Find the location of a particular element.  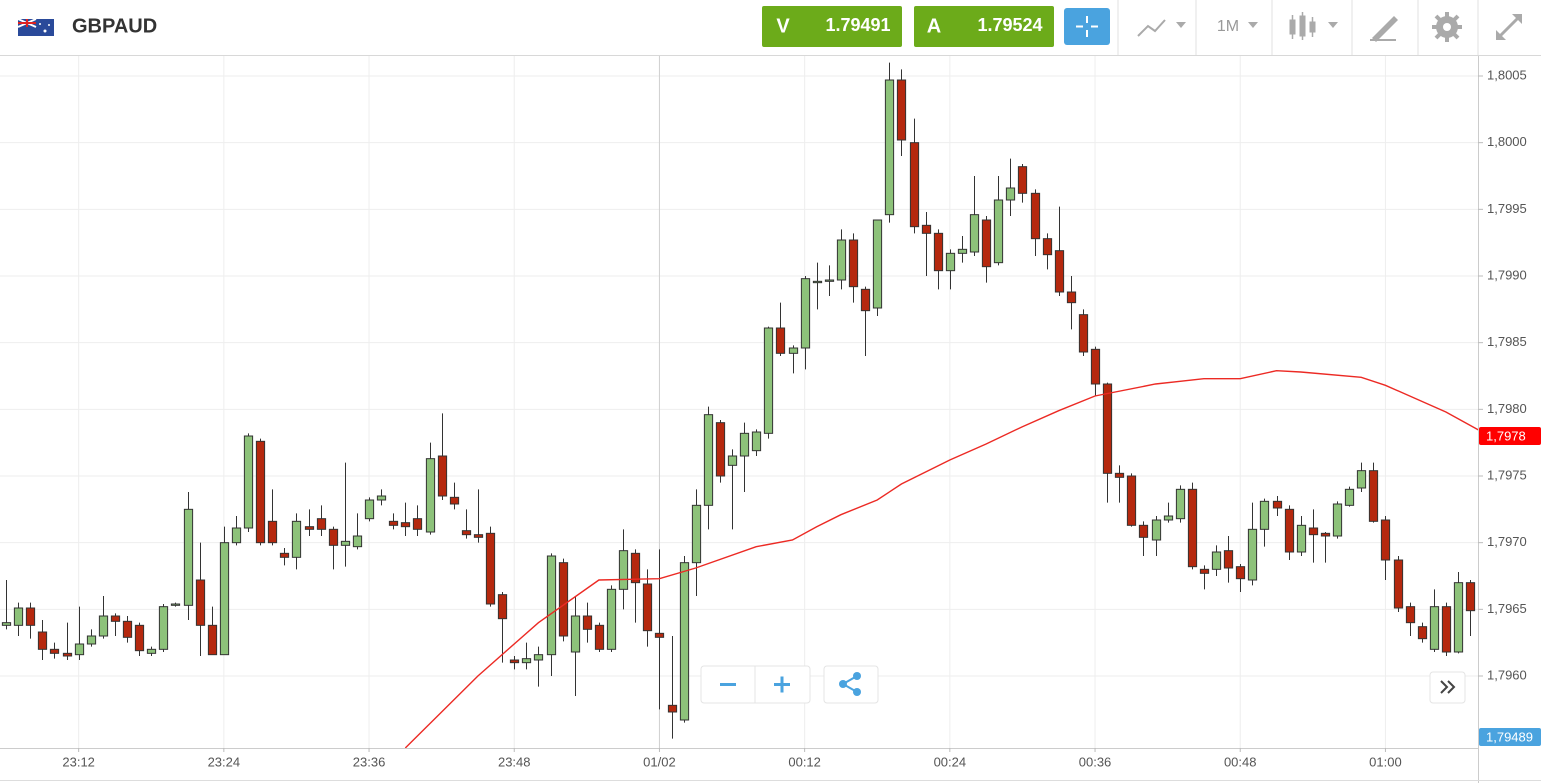

y-tick-label: 1,7995 is located at coordinates (1507, 208).